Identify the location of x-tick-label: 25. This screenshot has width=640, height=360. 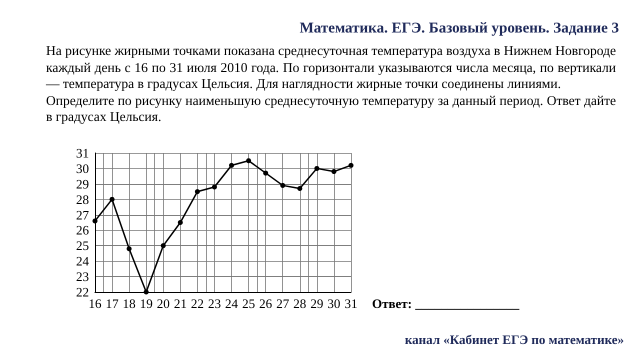
(249, 303).